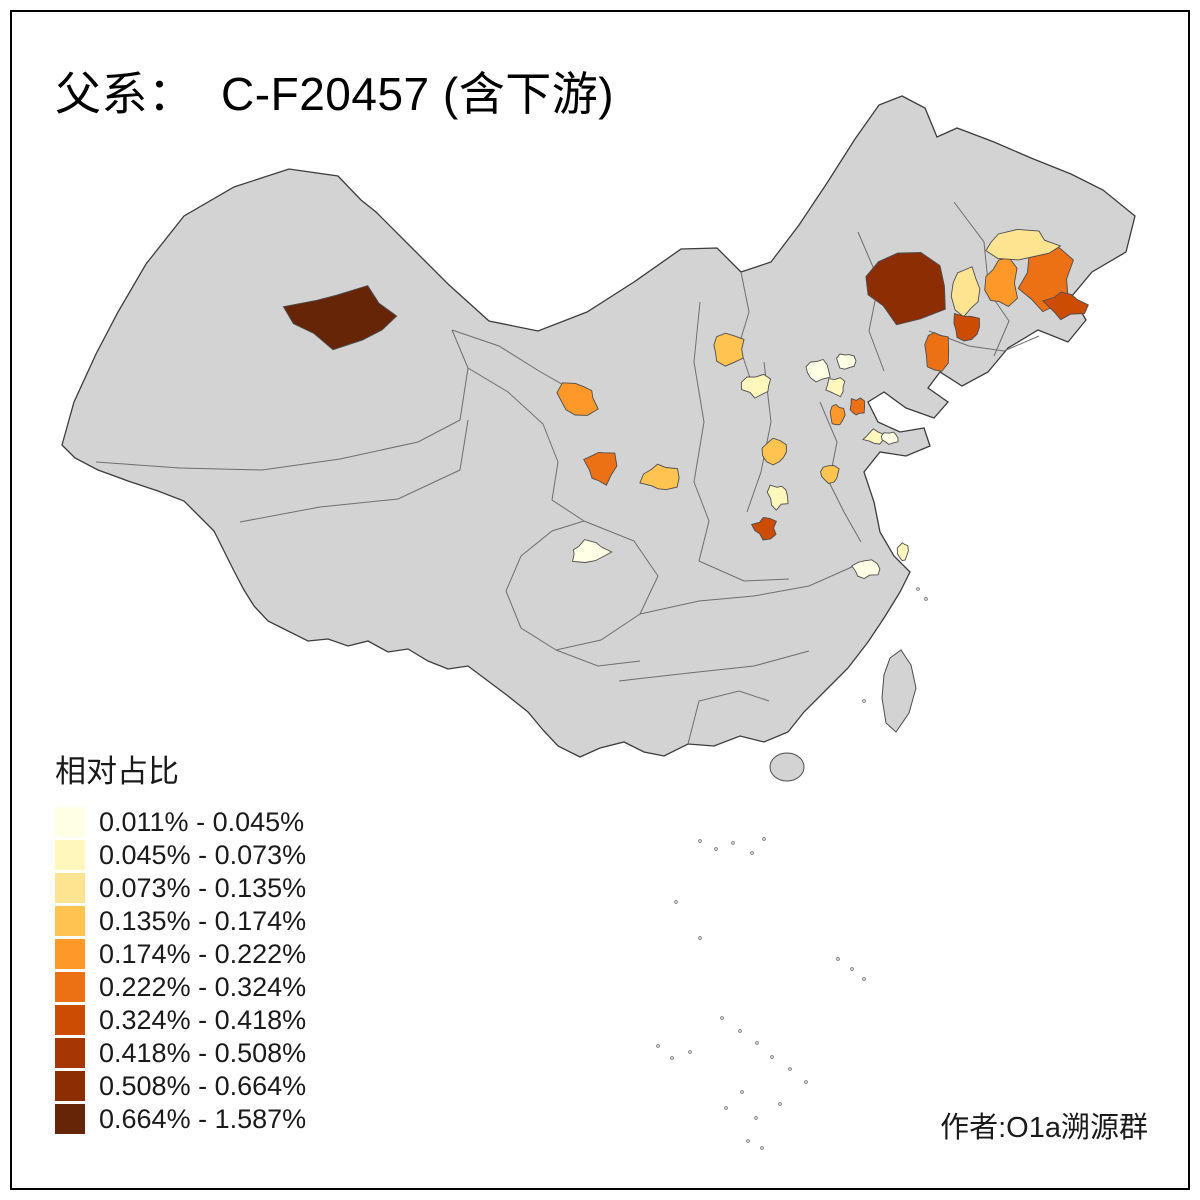  Describe the element at coordinates (203, 1019) in the screenshot. I see `legend-label: 0.324% - 0.418%` at that location.